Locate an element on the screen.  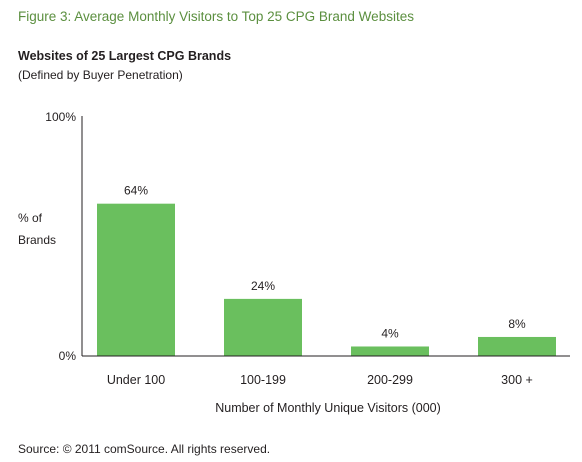
category-label-3: 200-299 is located at coordinates (390, 380).